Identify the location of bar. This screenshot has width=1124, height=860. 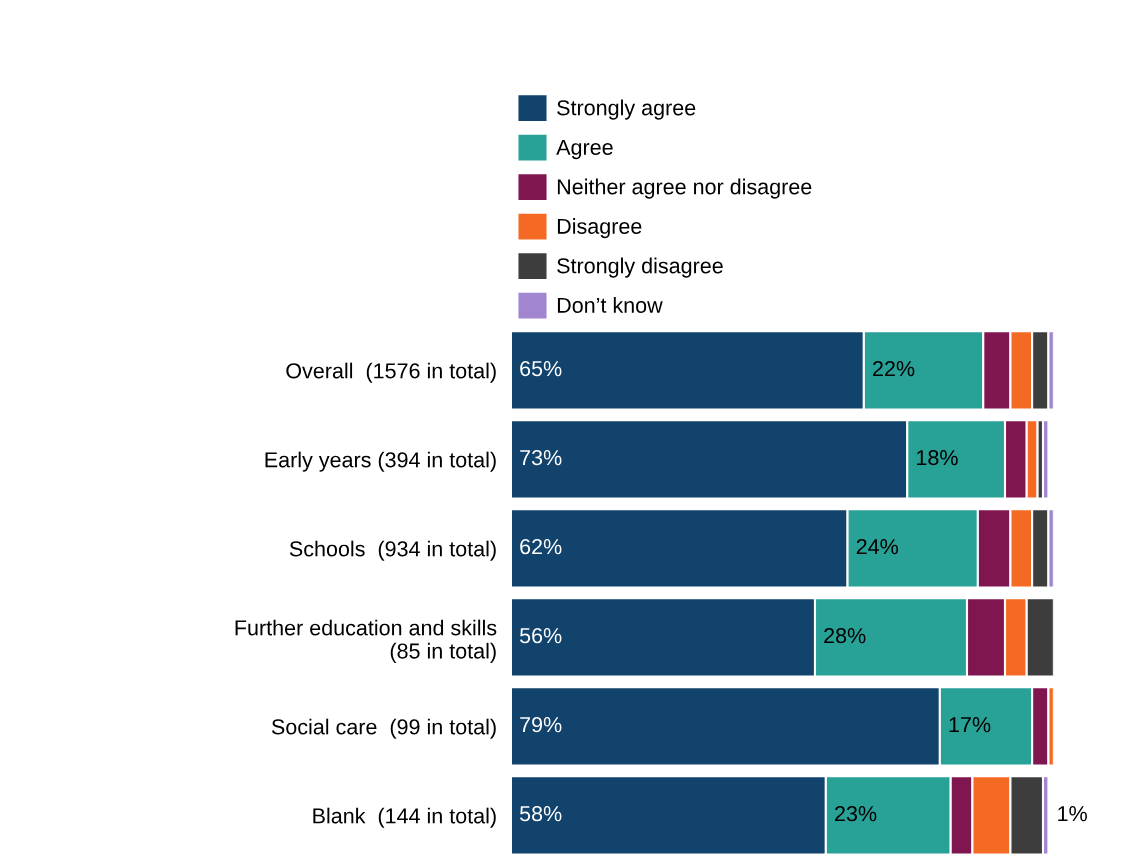
(1045, 459).